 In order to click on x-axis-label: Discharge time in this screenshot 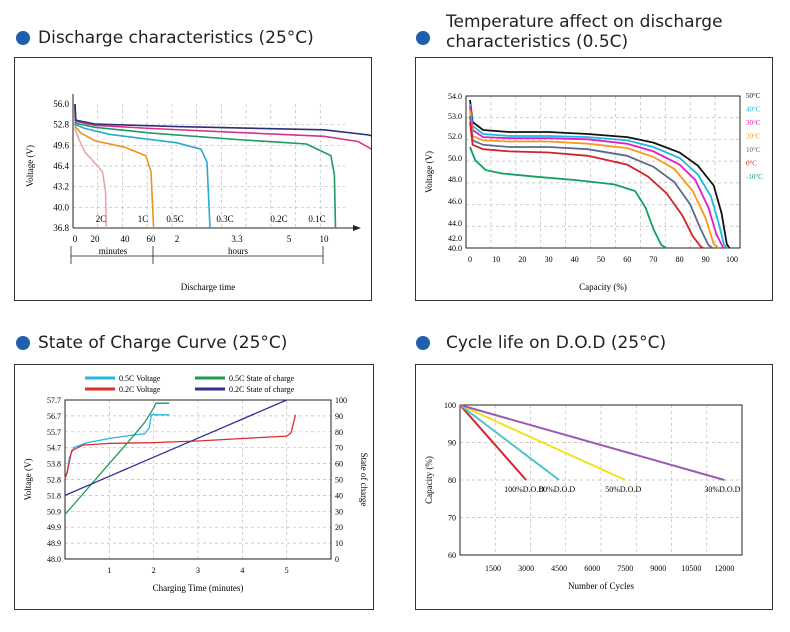, I will do `click(208, 287)`.